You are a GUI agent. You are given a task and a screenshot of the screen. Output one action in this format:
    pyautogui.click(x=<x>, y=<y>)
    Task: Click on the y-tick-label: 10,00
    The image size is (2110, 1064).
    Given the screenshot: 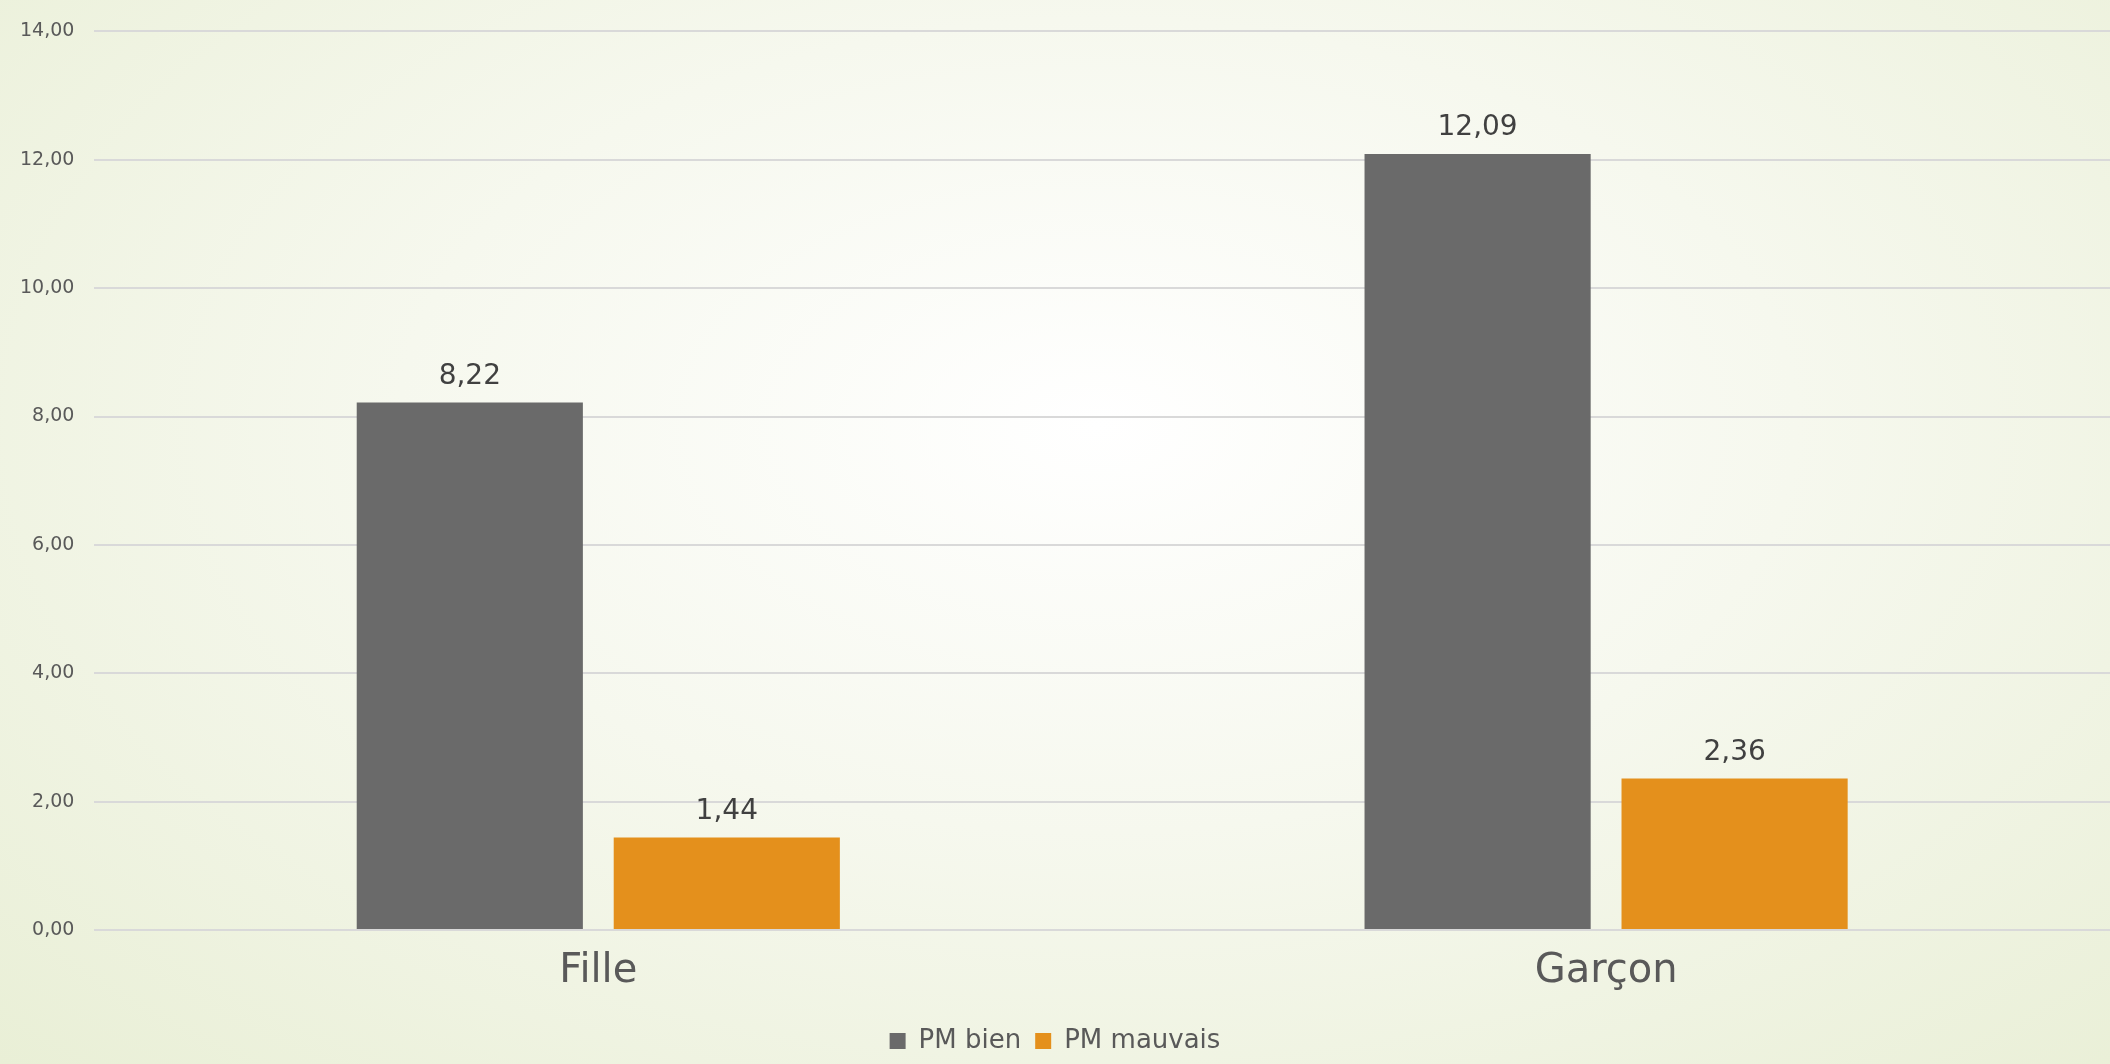 What is the action you would take?
    pyautogui.click(x=47, y=286)
    